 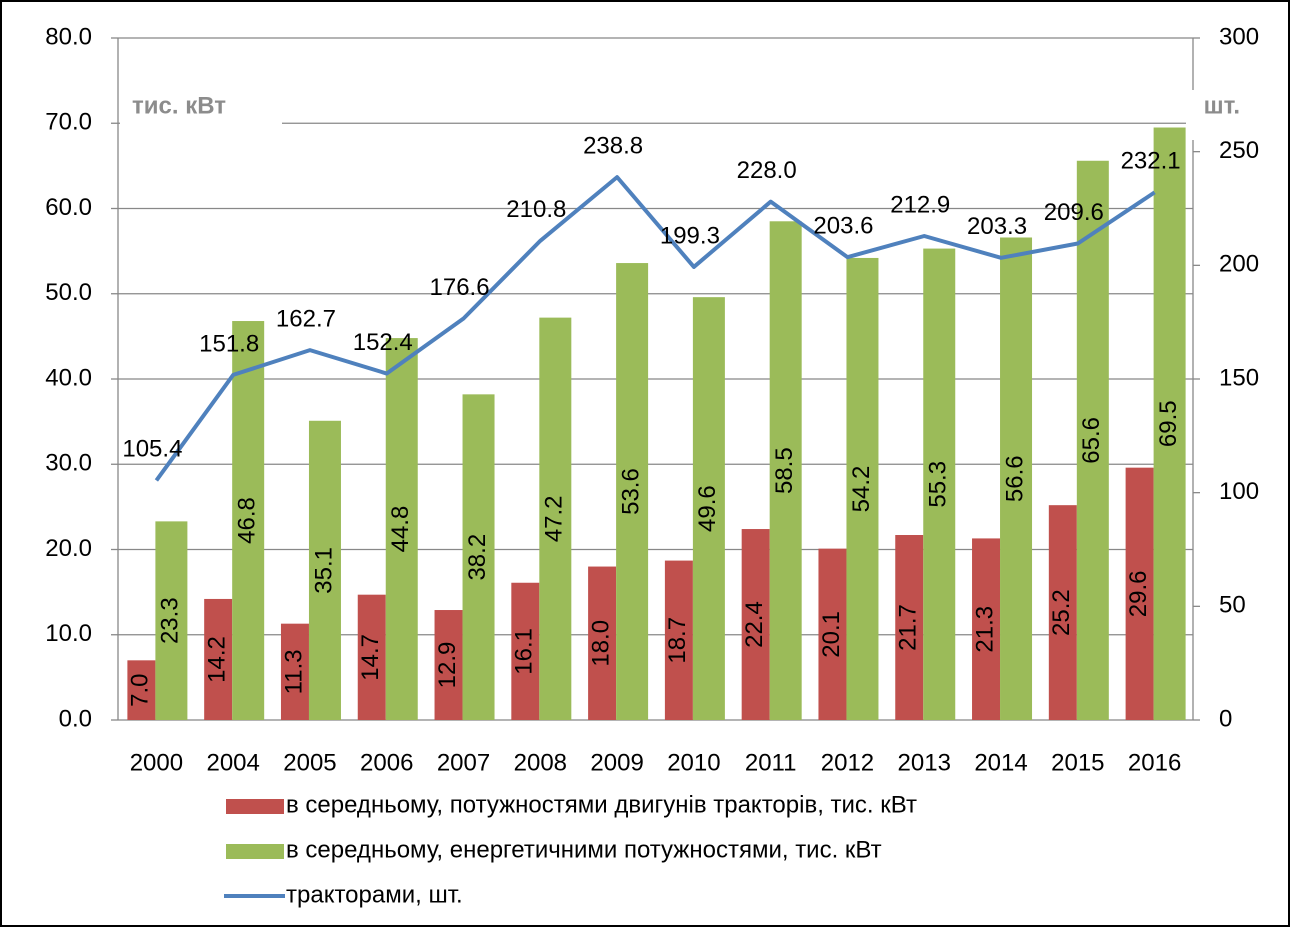 I want to click on y2-tick-label: 300, so click(x=1239, y=36).